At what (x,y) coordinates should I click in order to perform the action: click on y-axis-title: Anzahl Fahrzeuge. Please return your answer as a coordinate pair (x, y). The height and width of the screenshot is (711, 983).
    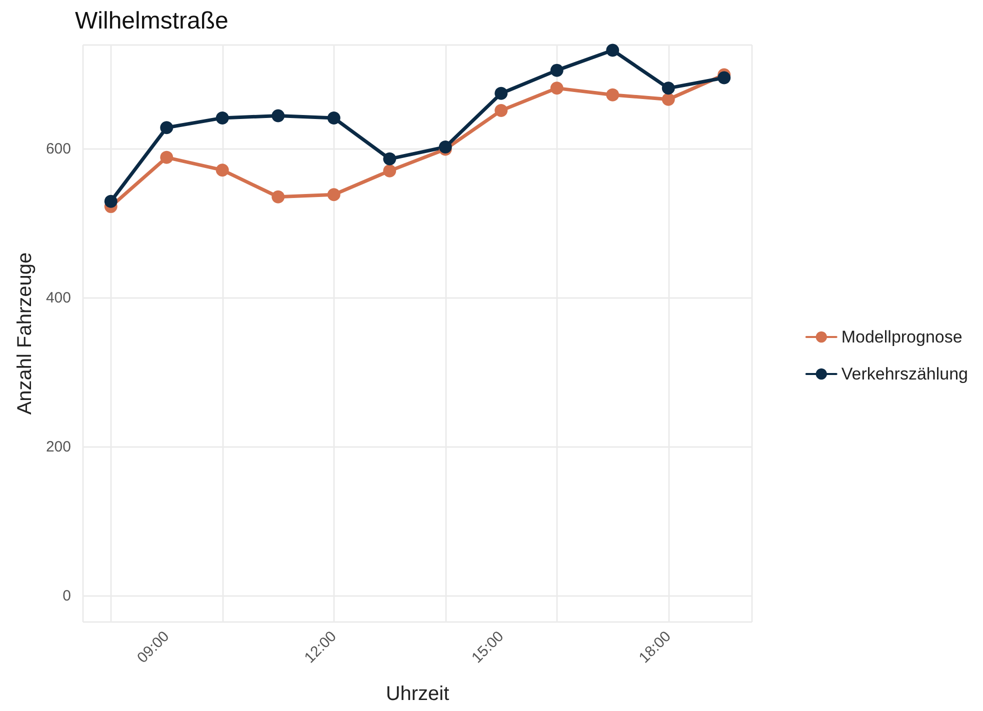
    Looking at the image, I should click on (25, 333).